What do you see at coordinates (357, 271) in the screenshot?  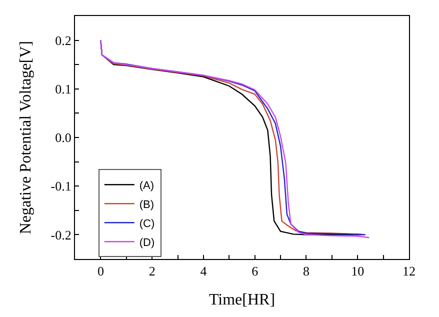 I see `x-tick-label: 10` at bounding box center [357, 271].